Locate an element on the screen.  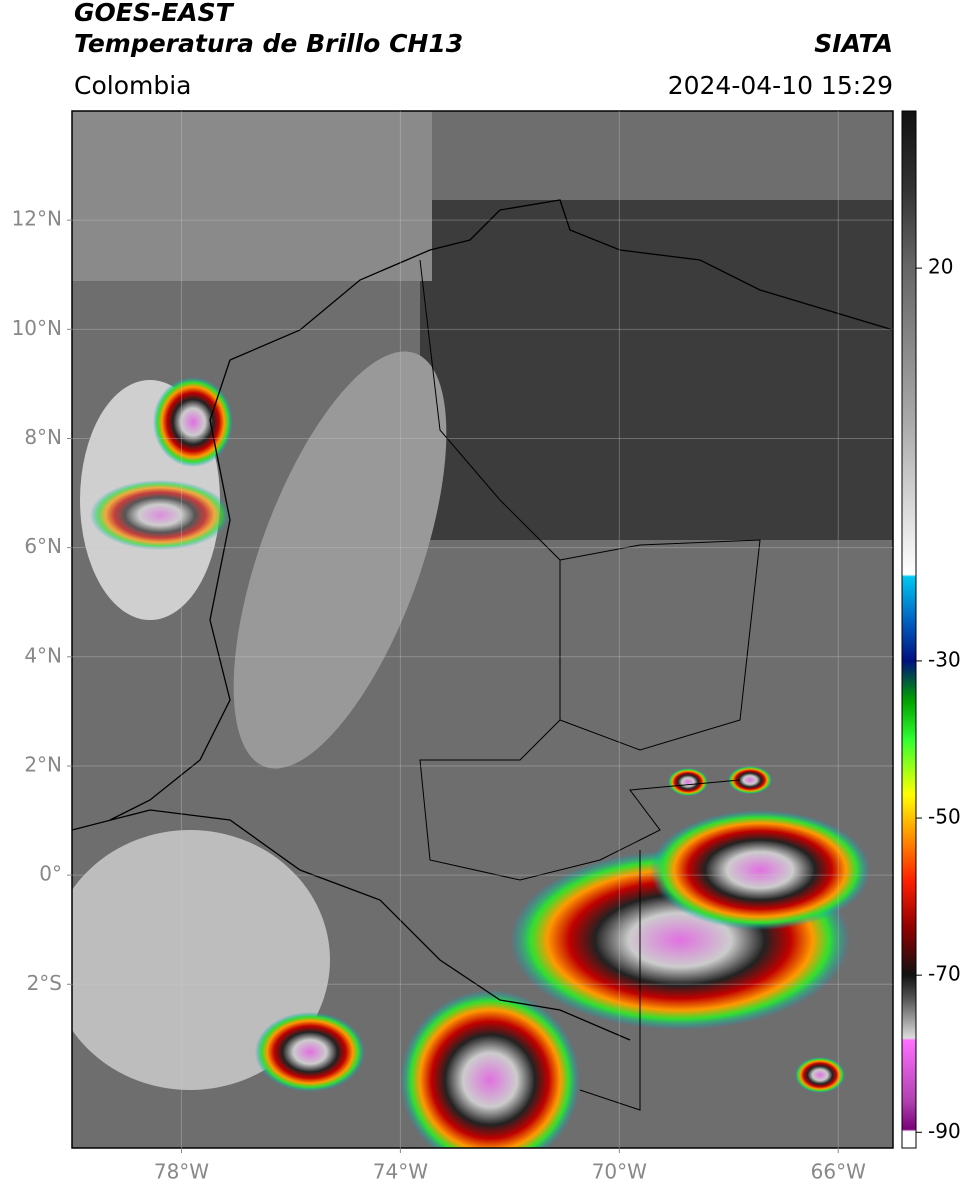
colorbar-tick-label: -30 is located at coordinates (944, 659).